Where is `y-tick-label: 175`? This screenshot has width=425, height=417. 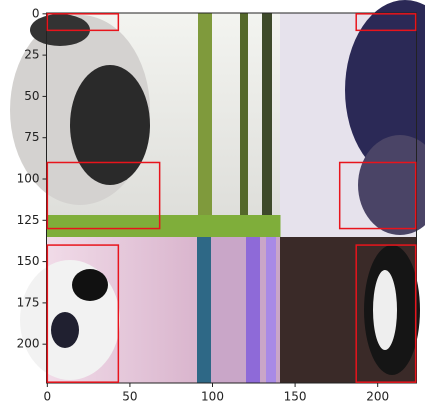
y-tick-label: 175 is located at coordinates (28, 302).